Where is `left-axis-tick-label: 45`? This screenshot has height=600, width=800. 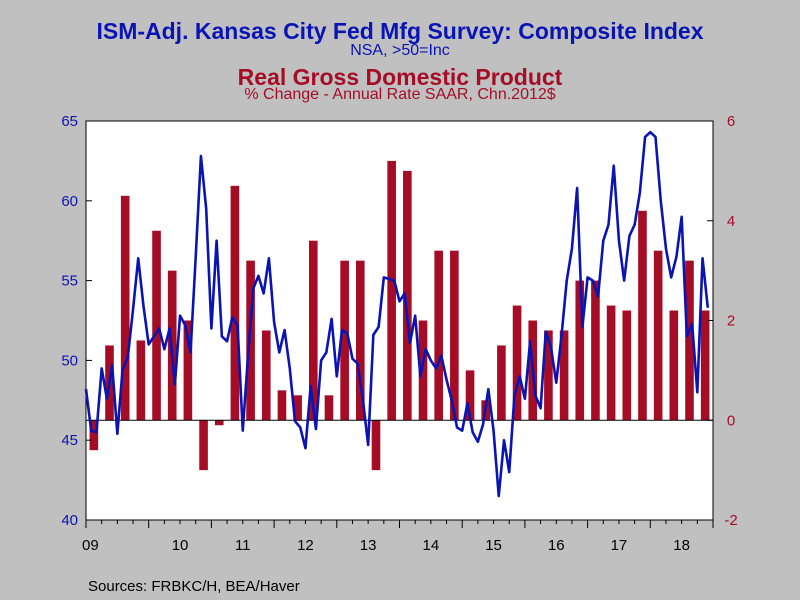
left-axis-tick-label: 45 is located at coordinates (69, 440).